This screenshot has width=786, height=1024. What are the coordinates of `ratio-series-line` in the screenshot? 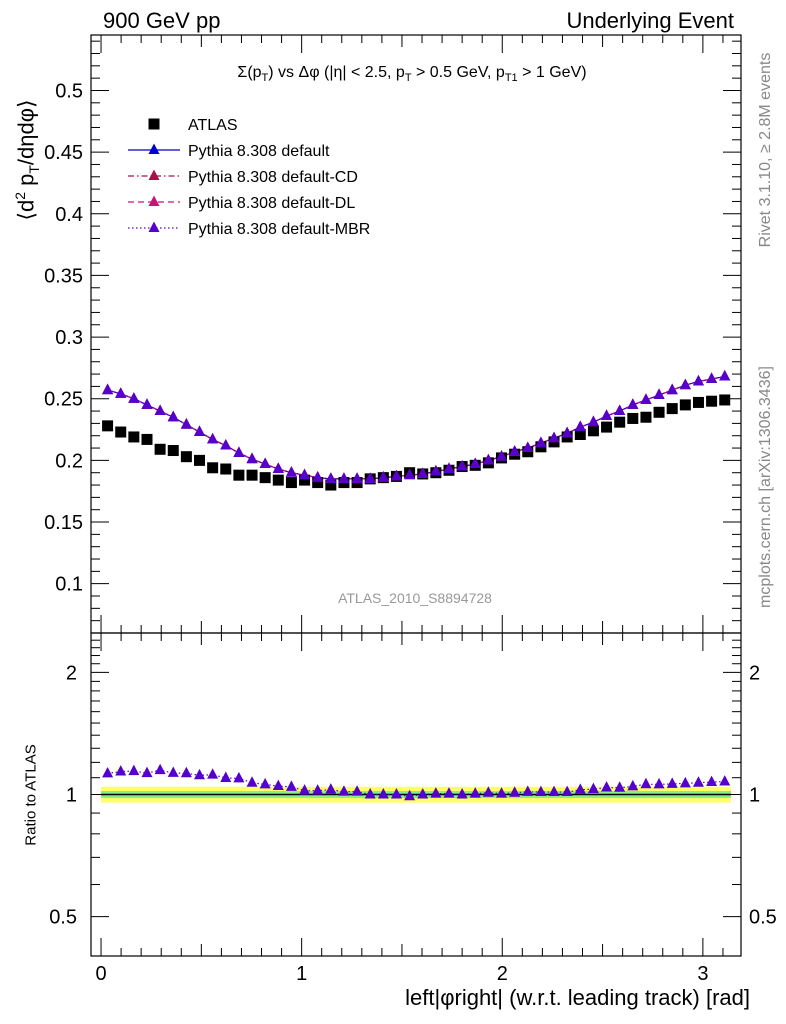 It's located at (416, 783).